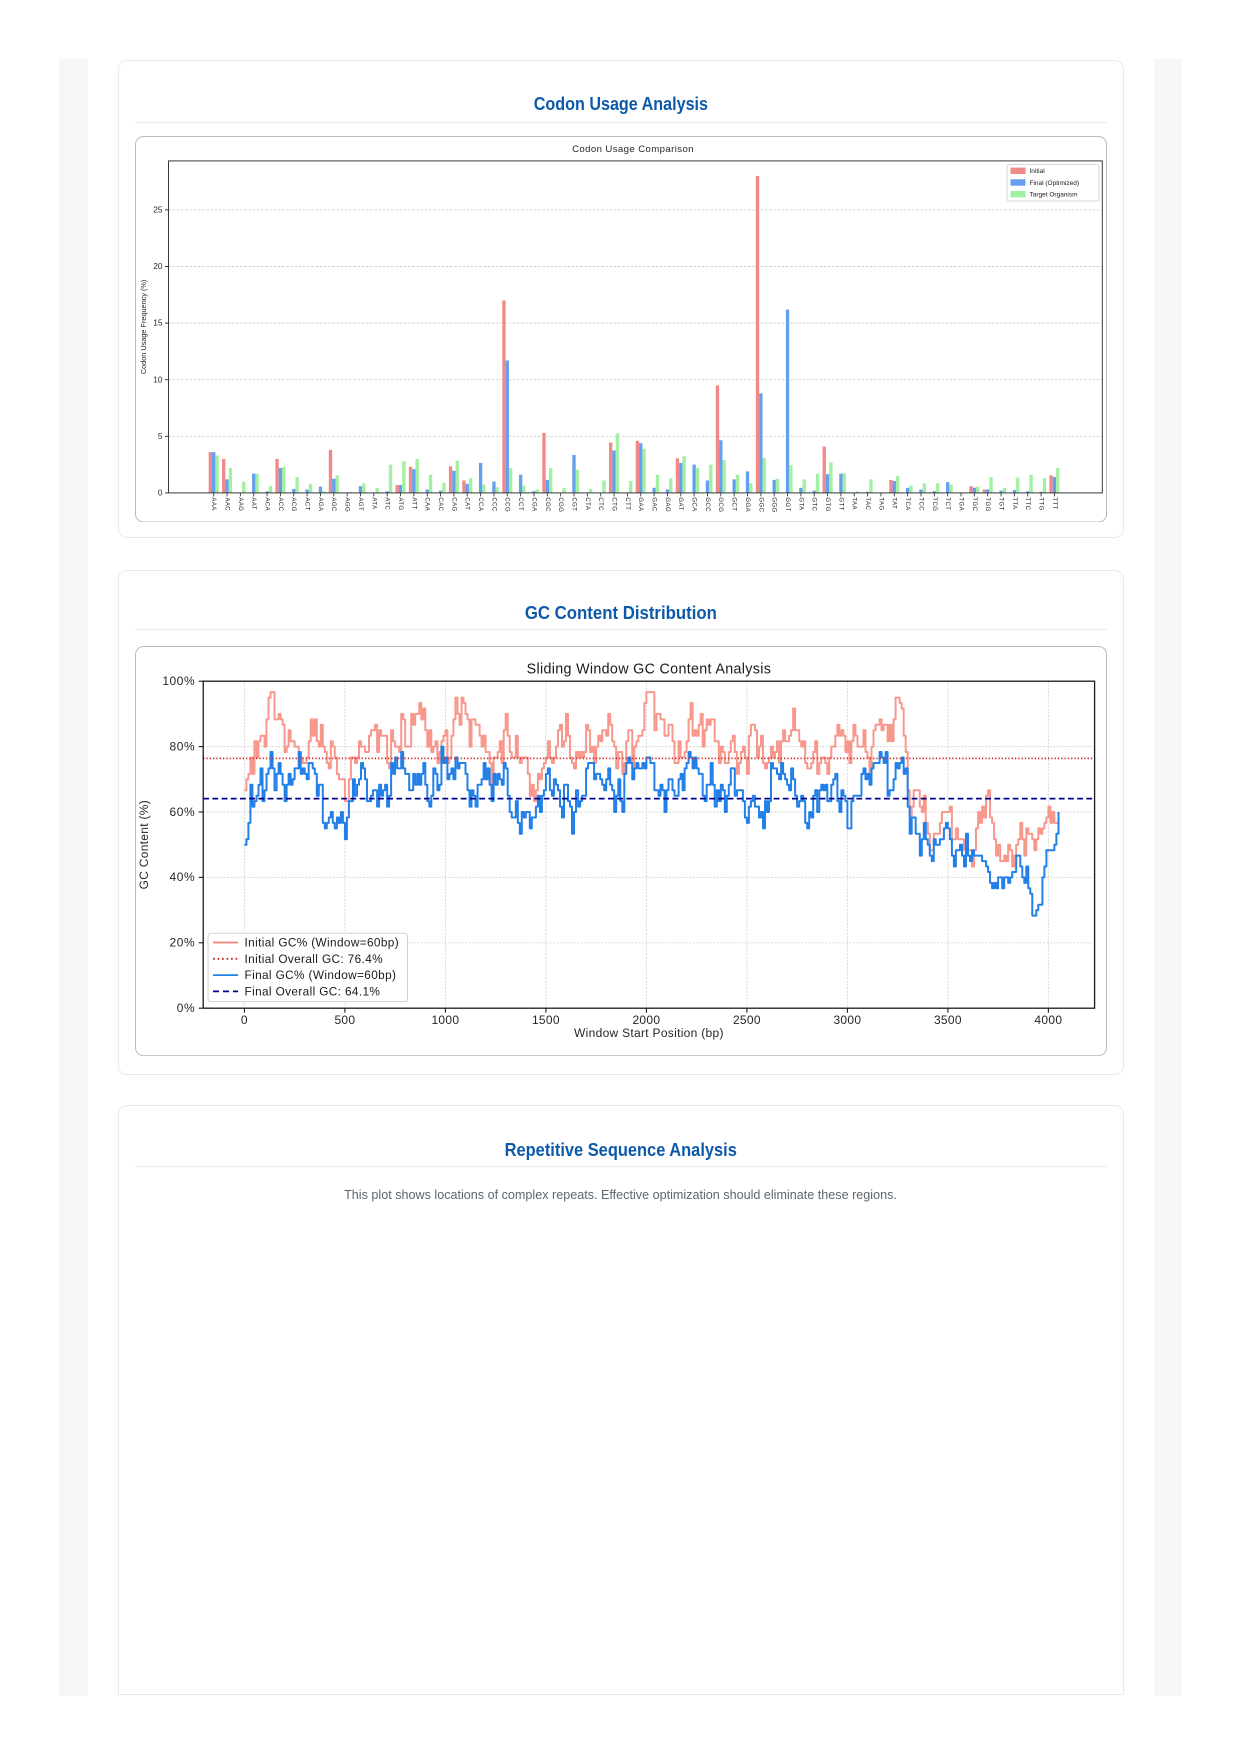 The width and height of the screenshot is (1240, 1754). What do you see at coordinates (600, 504) in the screenshot?
I see `svg-text: CTC` at bounding box center [600, 504].